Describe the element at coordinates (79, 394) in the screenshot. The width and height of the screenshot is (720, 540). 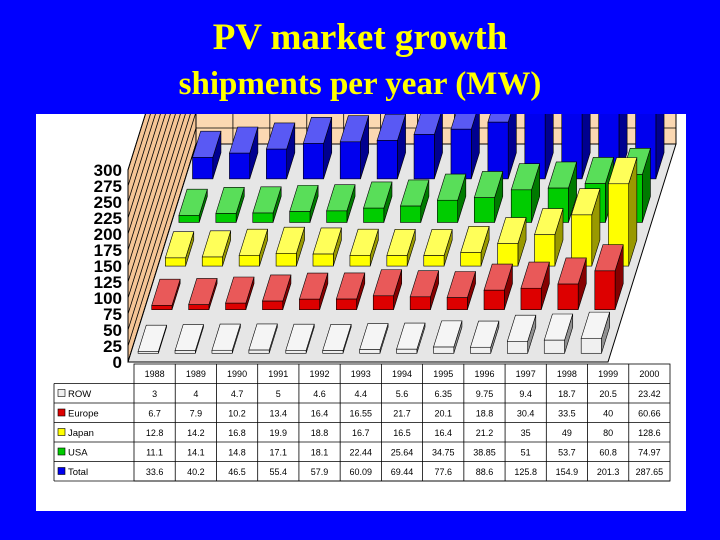
I see `legend-label-row: ROW` at that location.